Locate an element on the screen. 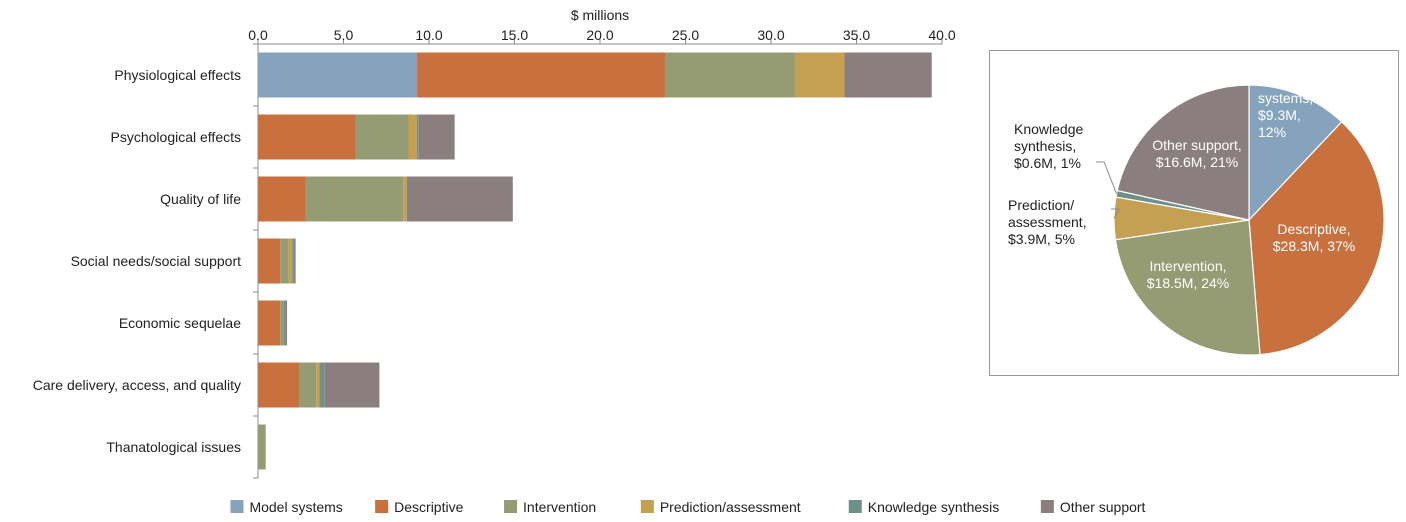 The height and width of the screenshot is (522, 1406). pie-label-line: $3.9M, 5% is located at coordinates (1041, 239).